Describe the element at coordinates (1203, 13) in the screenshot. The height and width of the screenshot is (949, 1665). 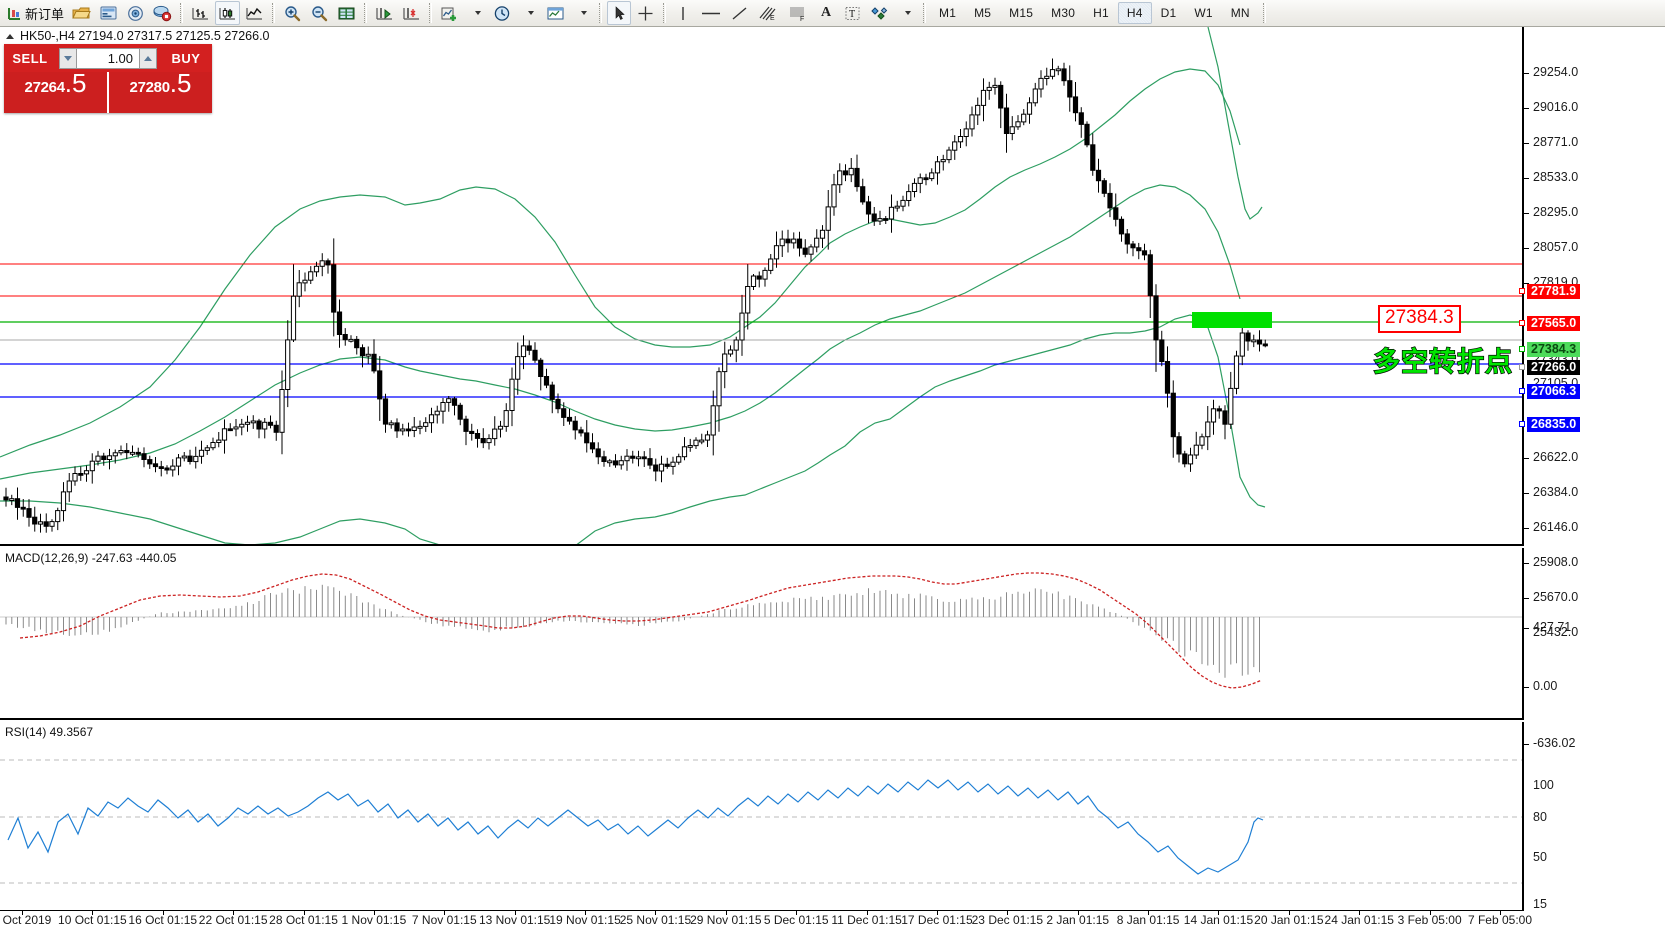
I see `timeframe-w1-button: W1` at that location.